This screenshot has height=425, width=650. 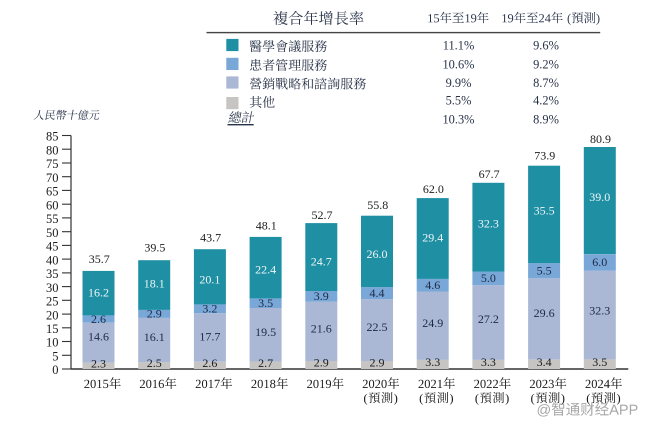 What do you see at coordinates (459, 101) in the screenshot?
I see `svg-text: 5.5%` at bounding box center [459, 101].